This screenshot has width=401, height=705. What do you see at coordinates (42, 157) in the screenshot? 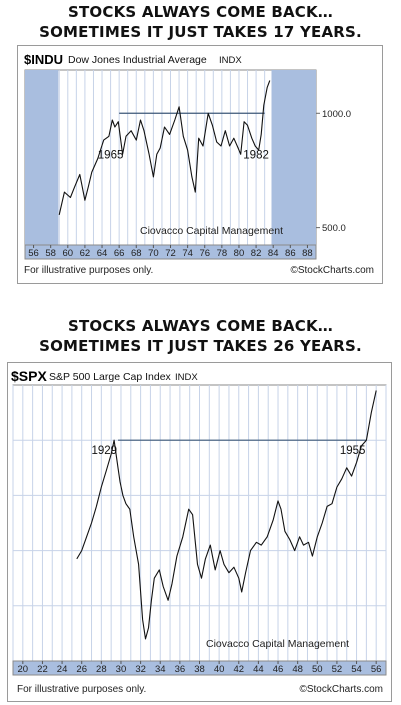
I see `shaded-region-left` at bounding box center [42, 157].